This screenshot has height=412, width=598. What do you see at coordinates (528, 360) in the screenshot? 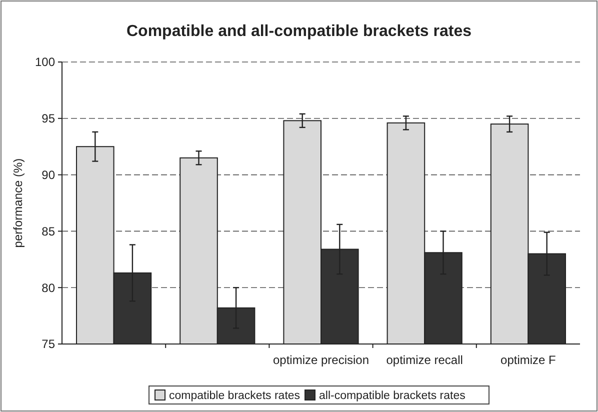
I see `x-tick-label: optimize F` at bounding box center [528, 360].